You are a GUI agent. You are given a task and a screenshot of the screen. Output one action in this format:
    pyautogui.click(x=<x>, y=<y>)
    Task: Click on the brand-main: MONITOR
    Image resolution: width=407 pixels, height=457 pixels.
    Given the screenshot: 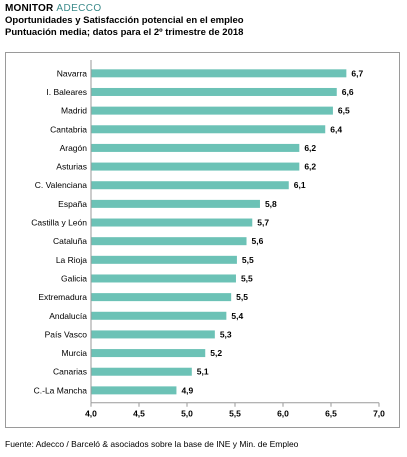 What is the action you would take?
    pyautogui.click(x=29, y=8)
    